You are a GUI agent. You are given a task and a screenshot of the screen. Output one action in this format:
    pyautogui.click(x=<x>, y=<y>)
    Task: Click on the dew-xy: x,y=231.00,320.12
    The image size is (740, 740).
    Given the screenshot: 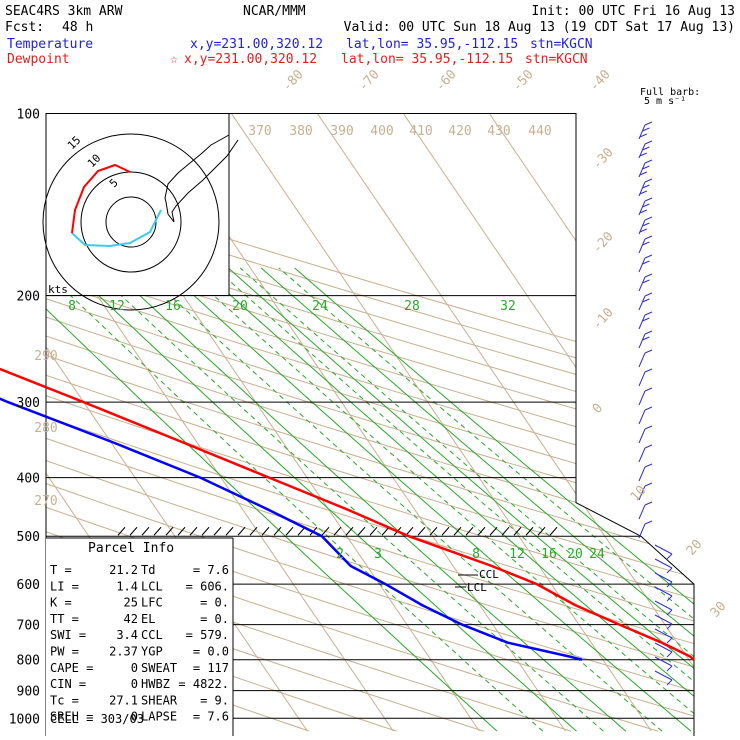 What is the action you would take?
    pyautogui.click(x=250, y=59)
    